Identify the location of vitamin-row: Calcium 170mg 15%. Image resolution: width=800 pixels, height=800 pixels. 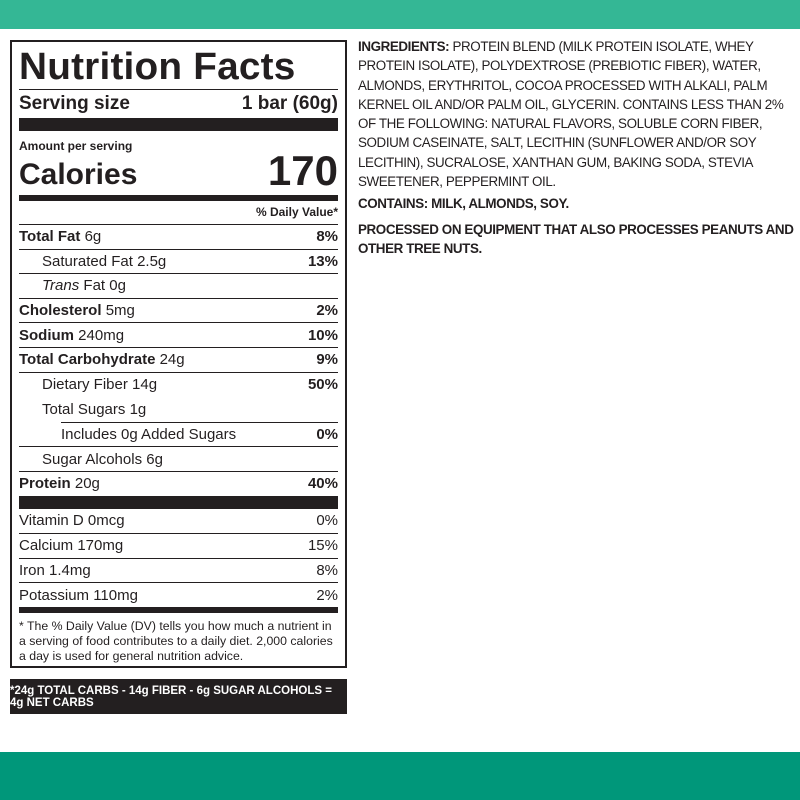
(178, 545).